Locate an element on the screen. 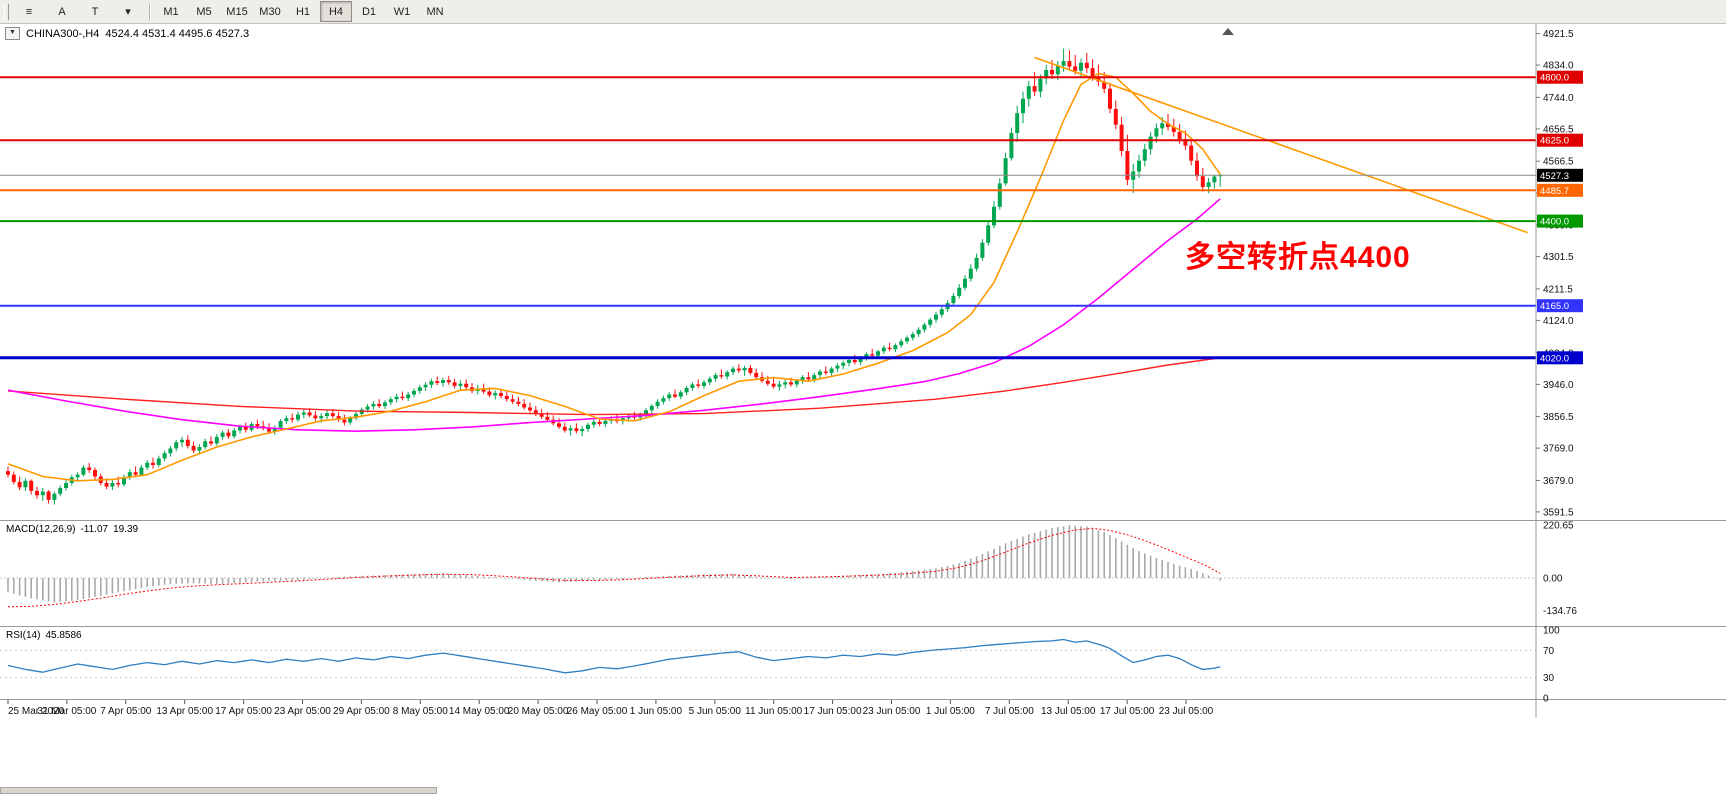  toolbar-tools: ≡ A T ▾ is located at coordinates (78, 11).